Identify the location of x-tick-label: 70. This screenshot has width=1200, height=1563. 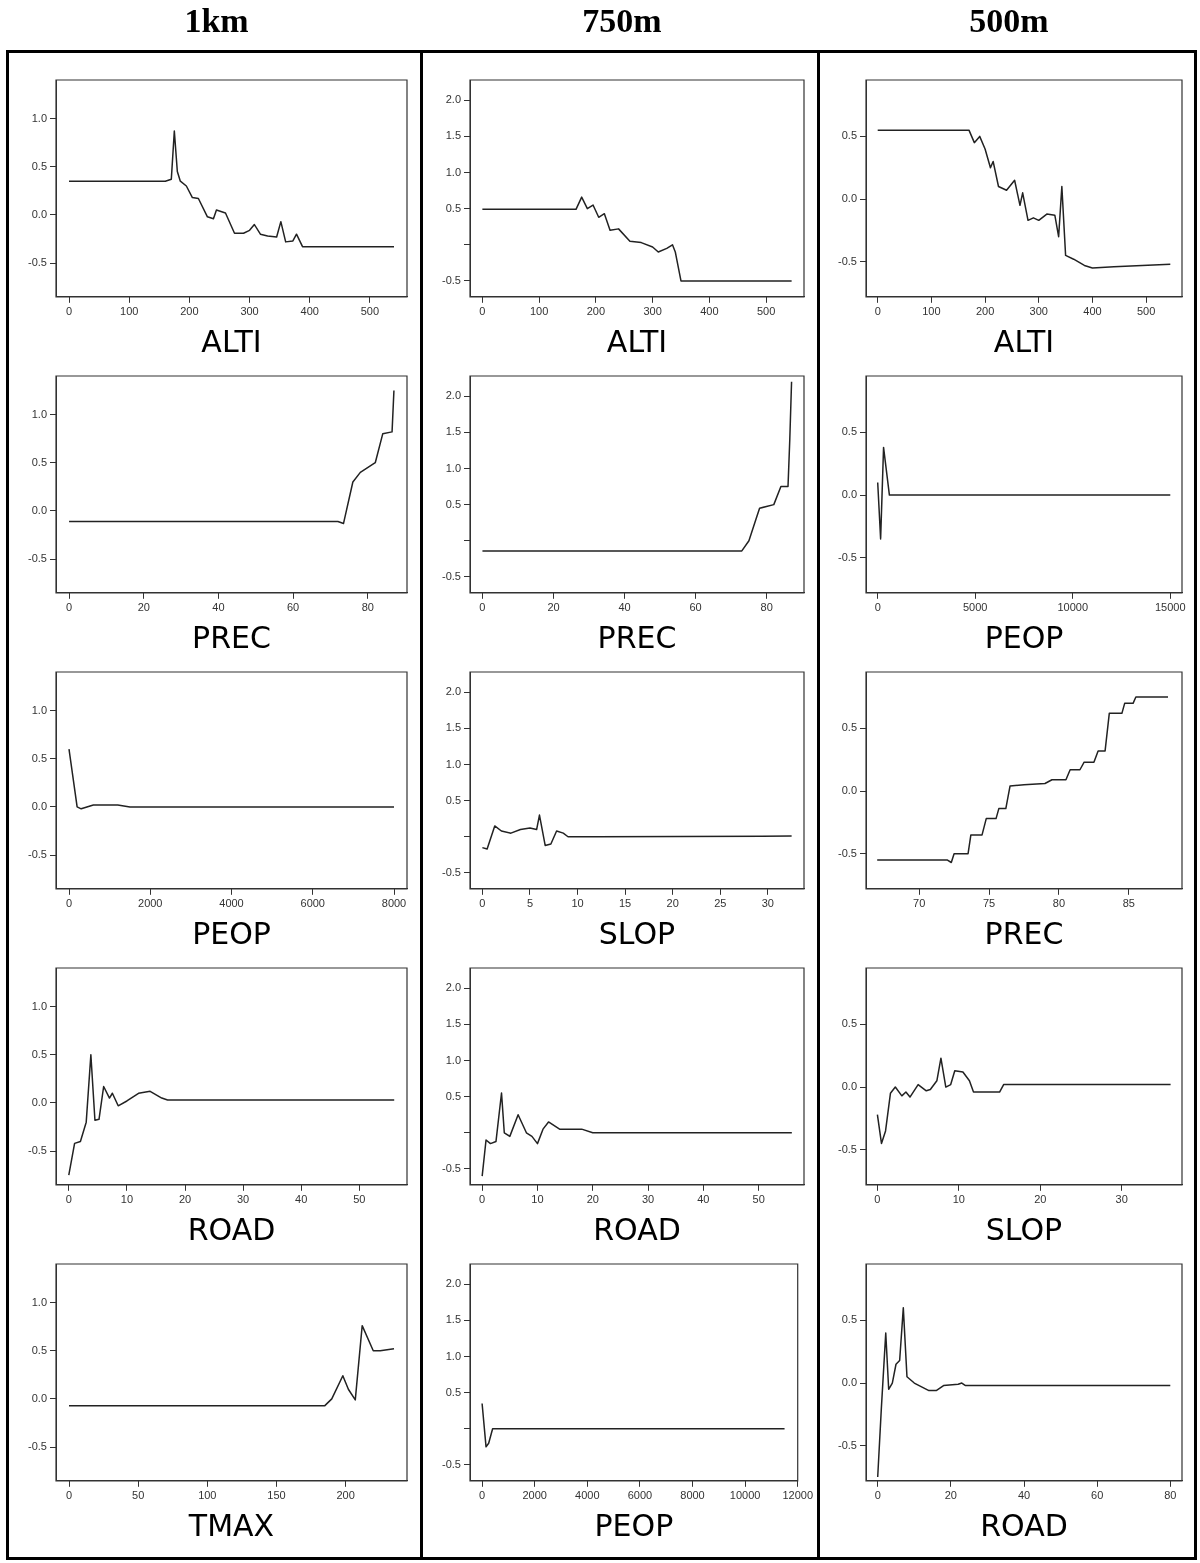
(919, 903).